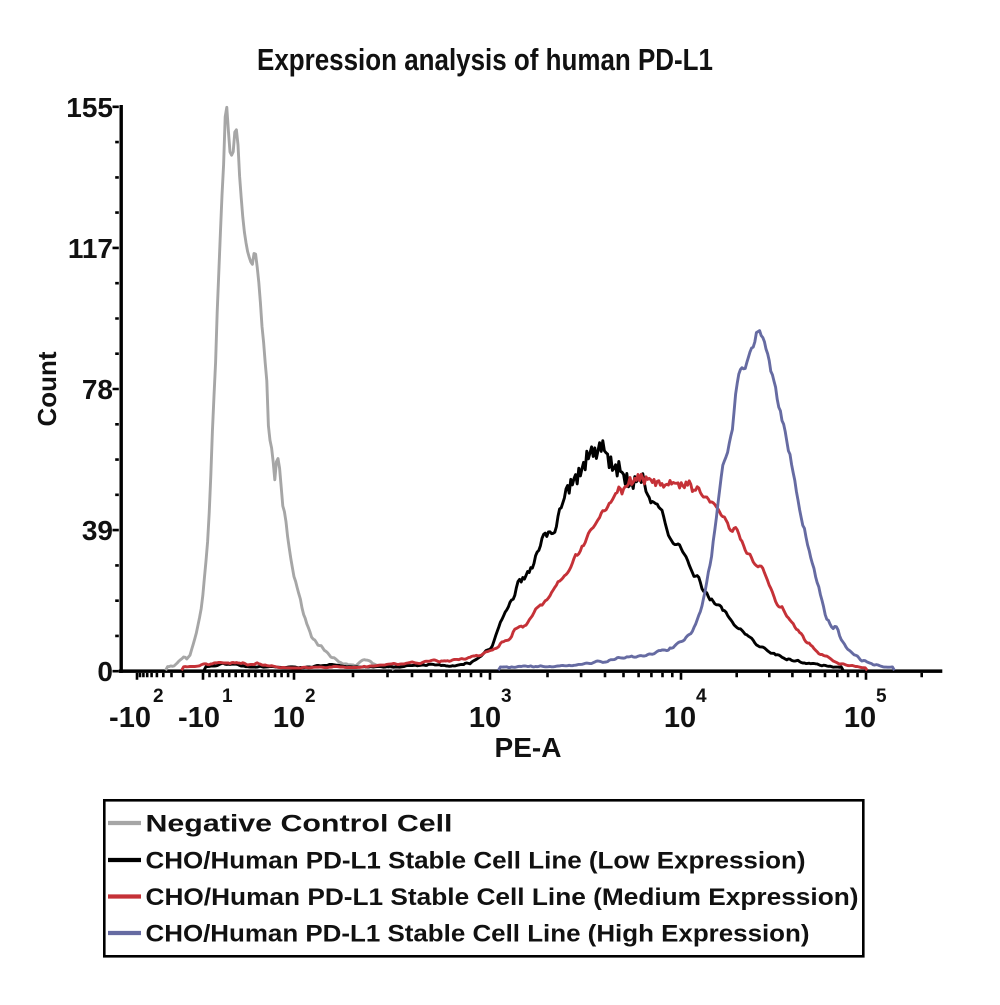 This screenshot has height=1005, width=1000. I want to click on svg-text: Negative Control Cell, so click(299, 824).